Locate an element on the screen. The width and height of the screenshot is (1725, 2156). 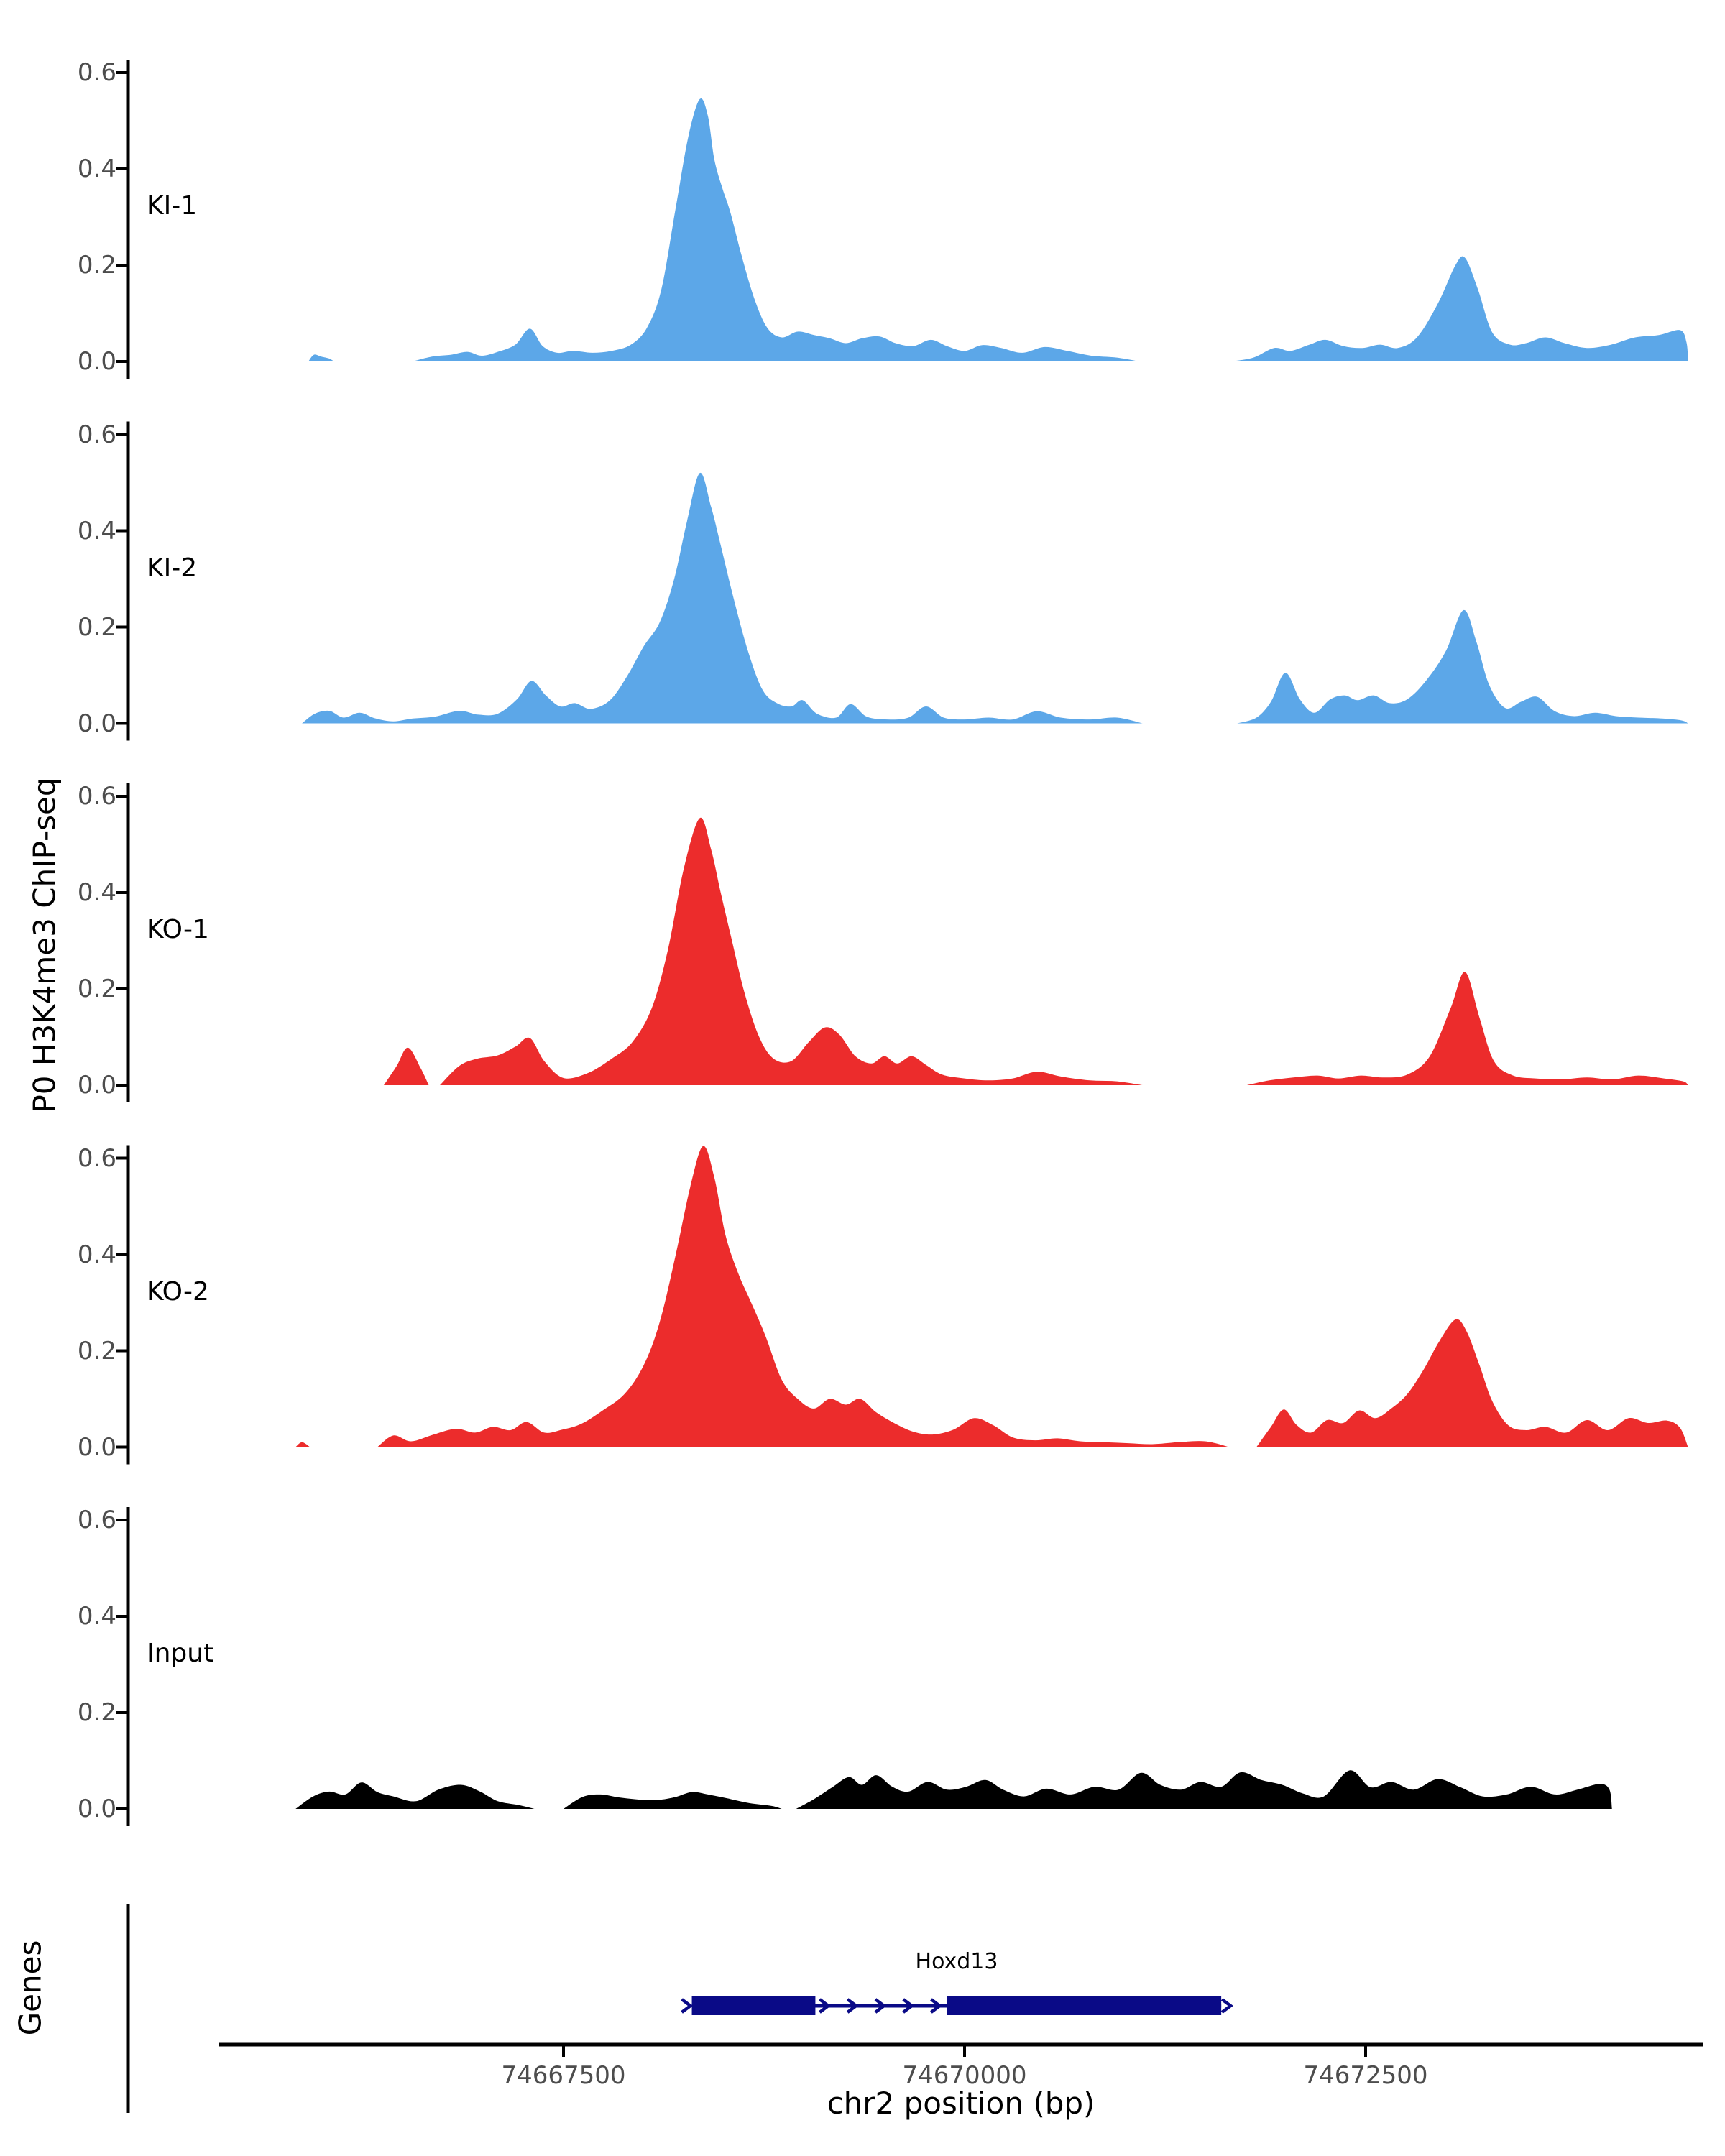
x-tick-label-74667500: 74667500 is located at coordinates (563, 2075).